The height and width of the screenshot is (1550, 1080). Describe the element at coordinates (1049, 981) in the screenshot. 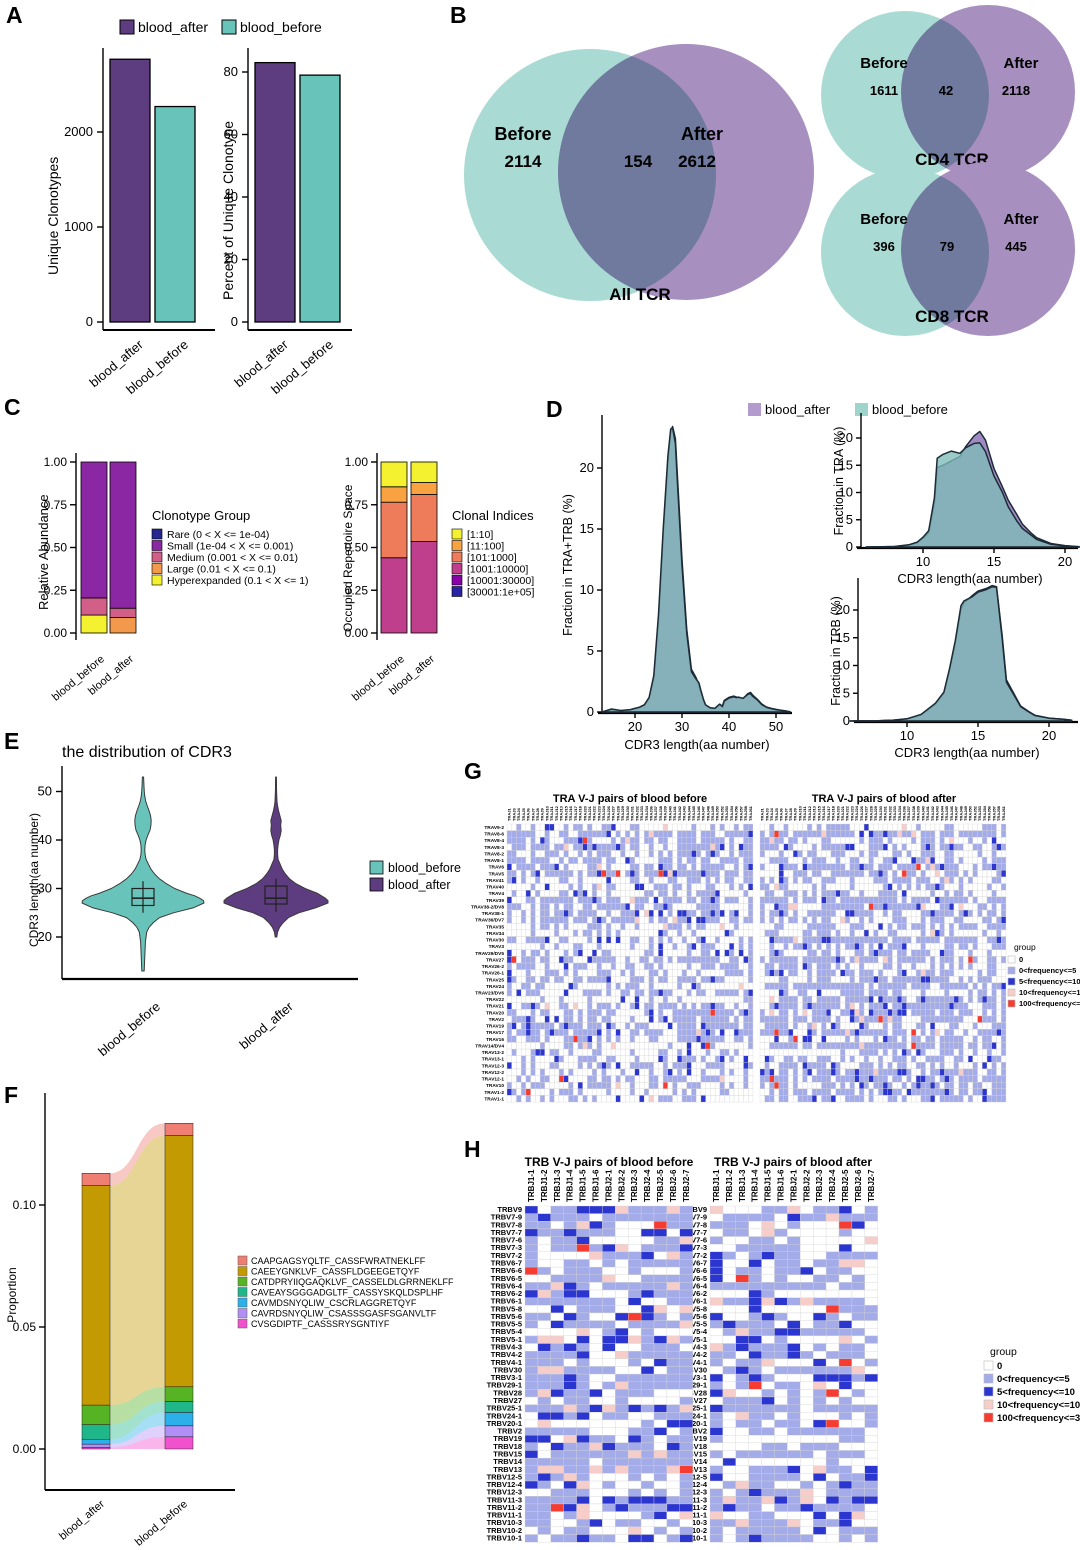

I see `legend-label: 5<frequency<=10` at that location.